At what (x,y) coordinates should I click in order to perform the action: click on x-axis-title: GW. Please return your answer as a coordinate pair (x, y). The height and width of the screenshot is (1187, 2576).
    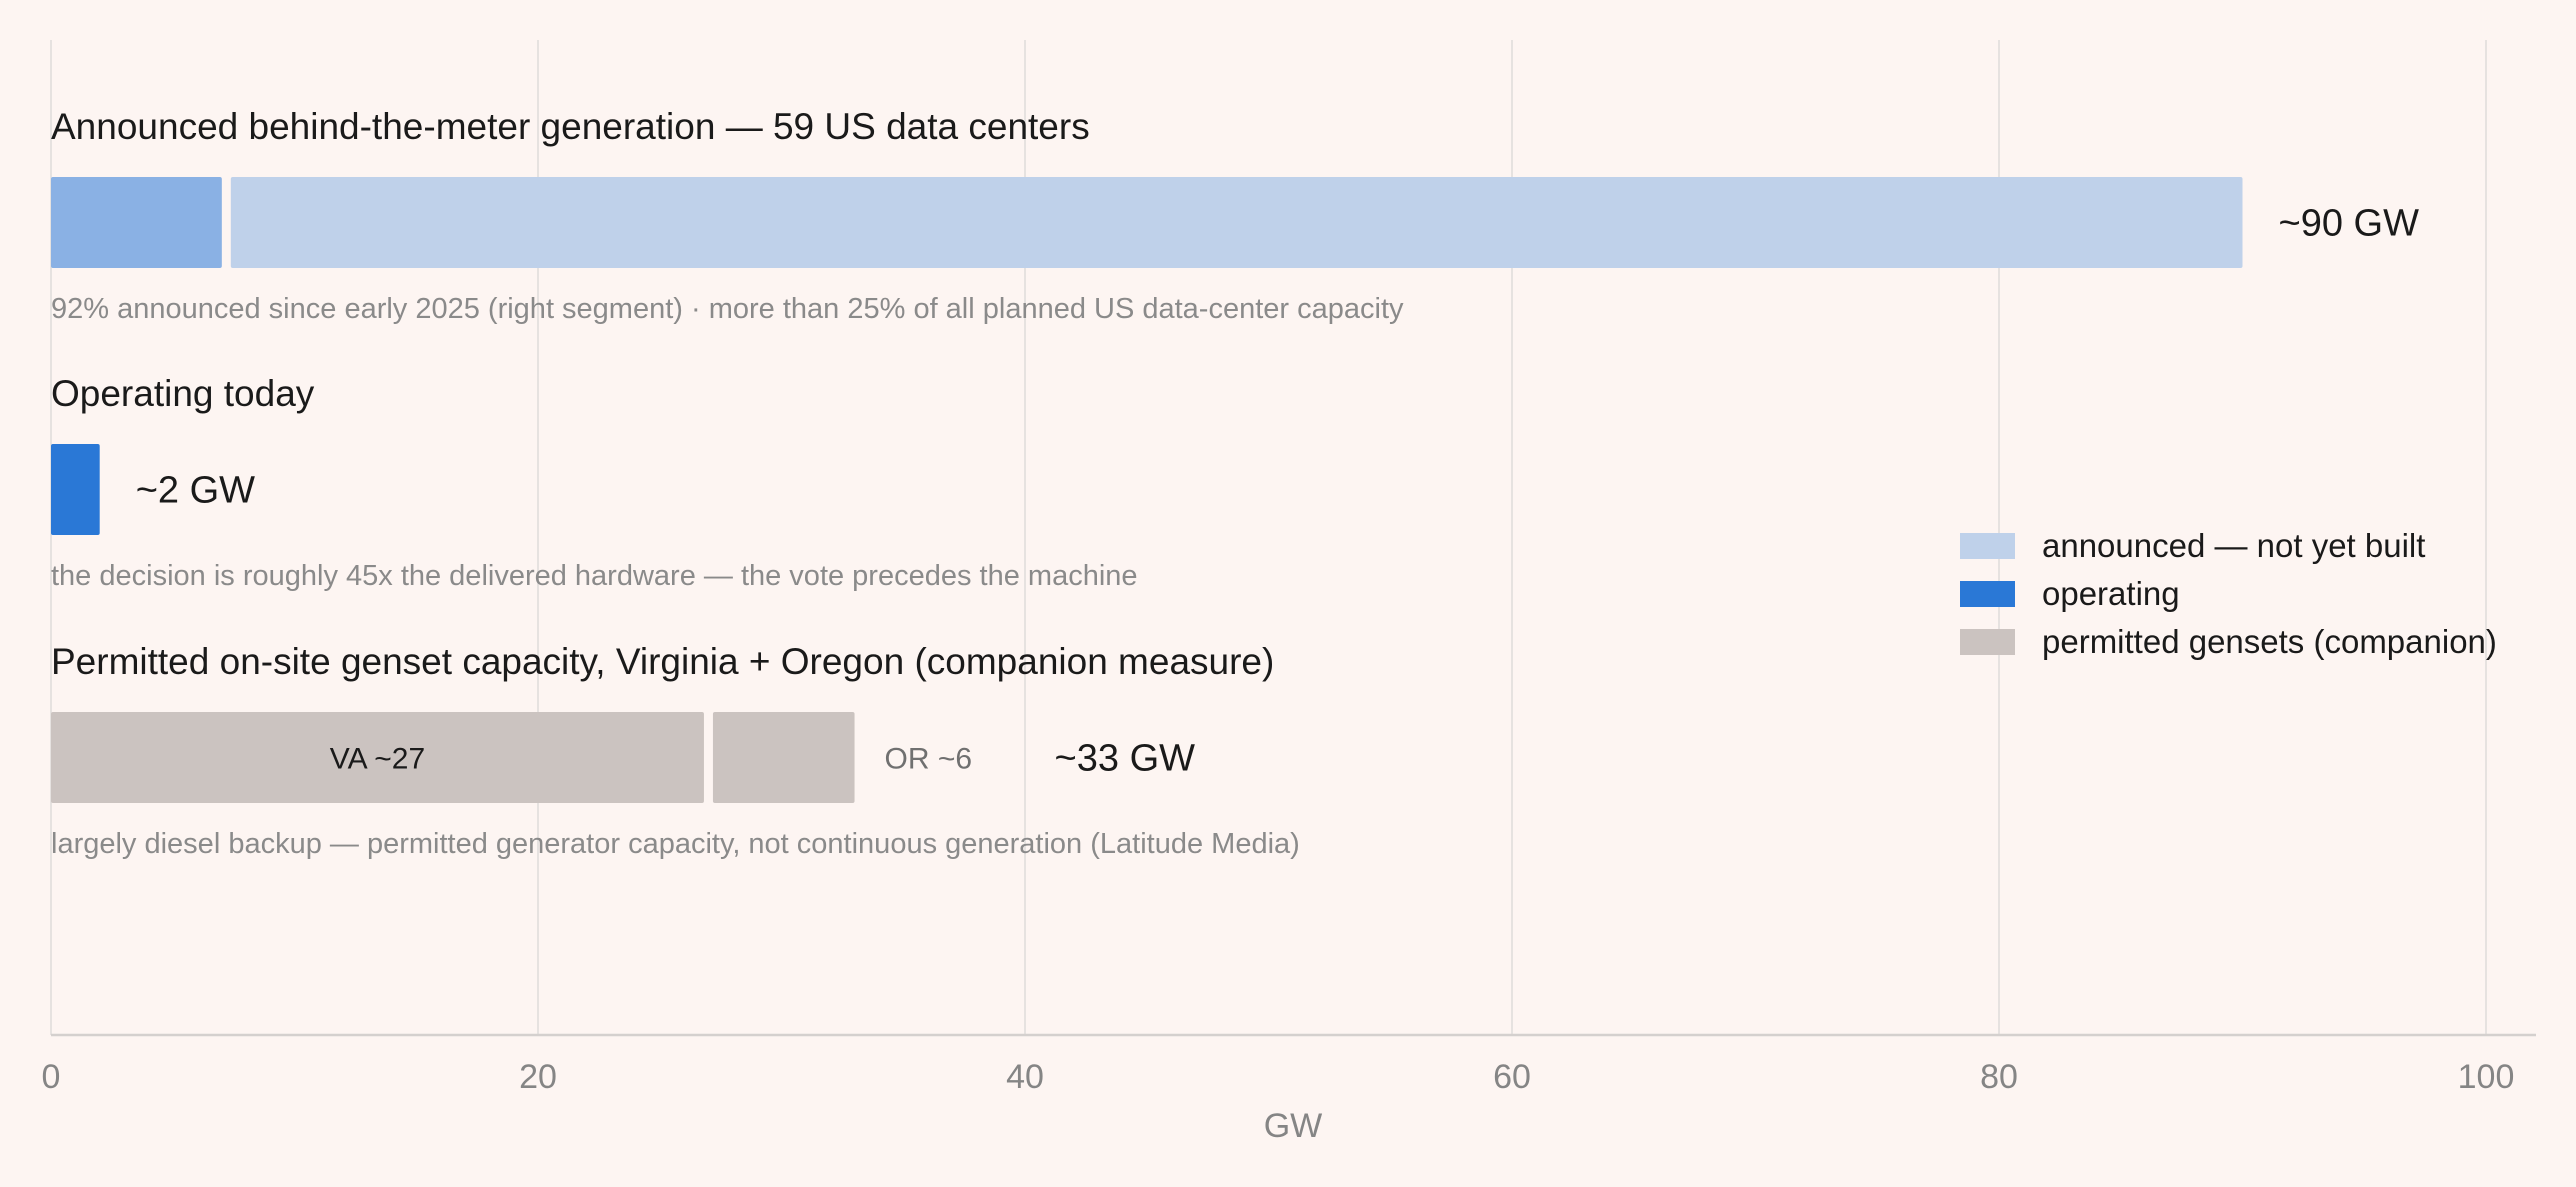
    Looking at the image, I should click on (1293, 1126).